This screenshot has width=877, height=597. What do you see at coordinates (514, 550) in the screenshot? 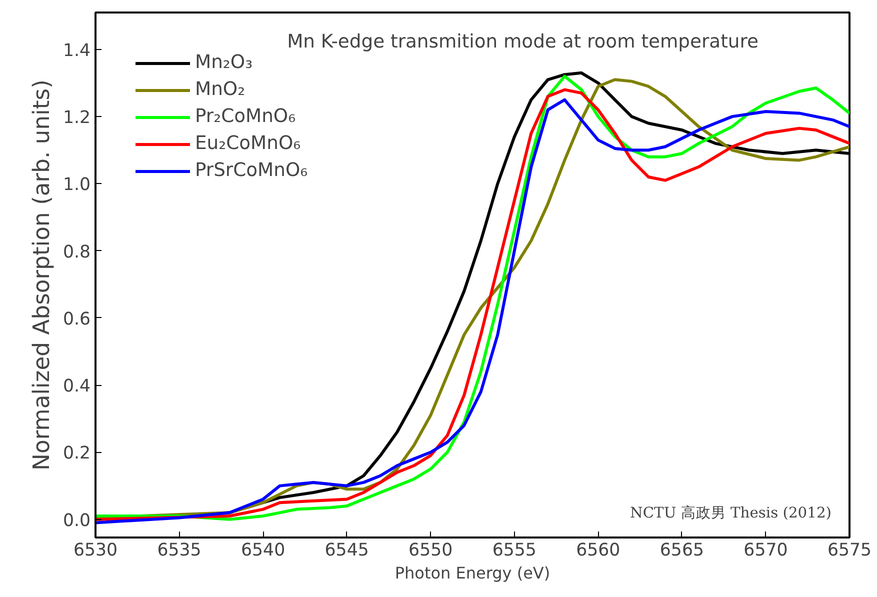
I see `x-tick-label: 6555` at bounding box center [514, 550].